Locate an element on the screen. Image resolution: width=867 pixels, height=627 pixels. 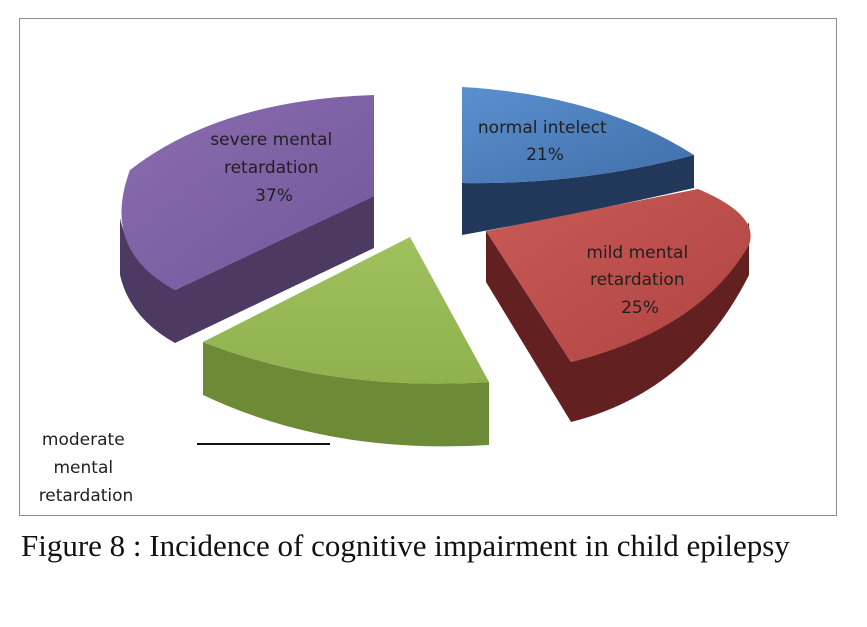
slice-normal-intelect-top is located at coordinates (578, 135).